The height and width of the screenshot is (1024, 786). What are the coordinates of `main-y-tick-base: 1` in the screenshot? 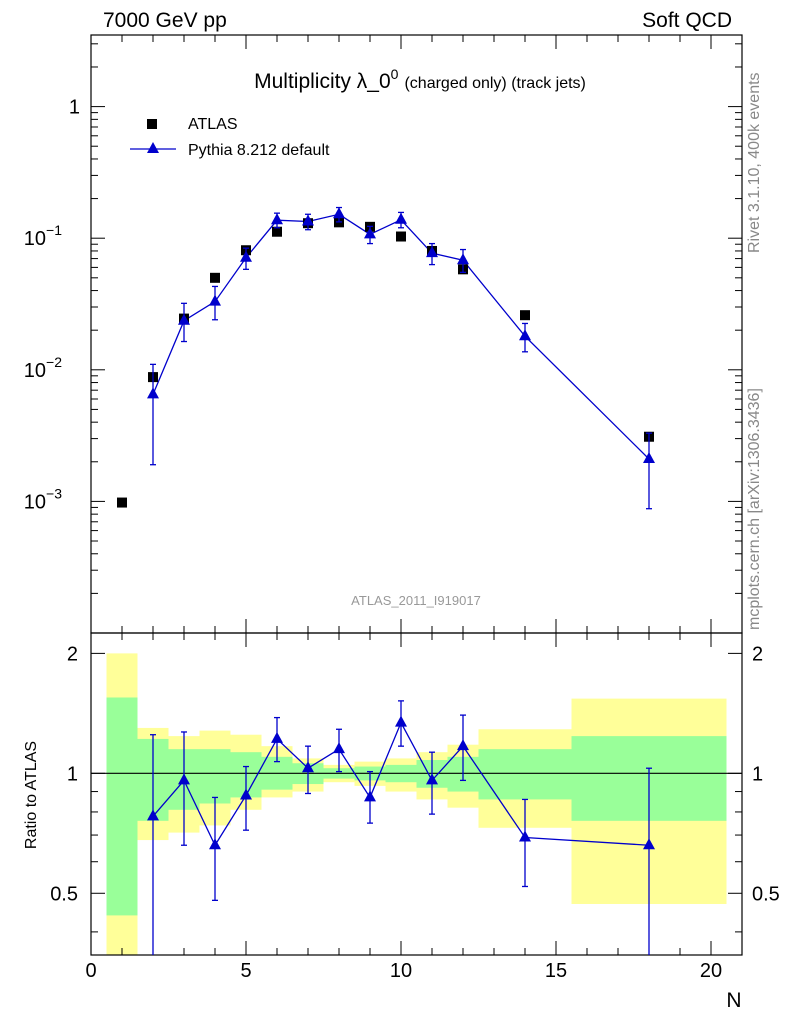 It's located at (74, 108).